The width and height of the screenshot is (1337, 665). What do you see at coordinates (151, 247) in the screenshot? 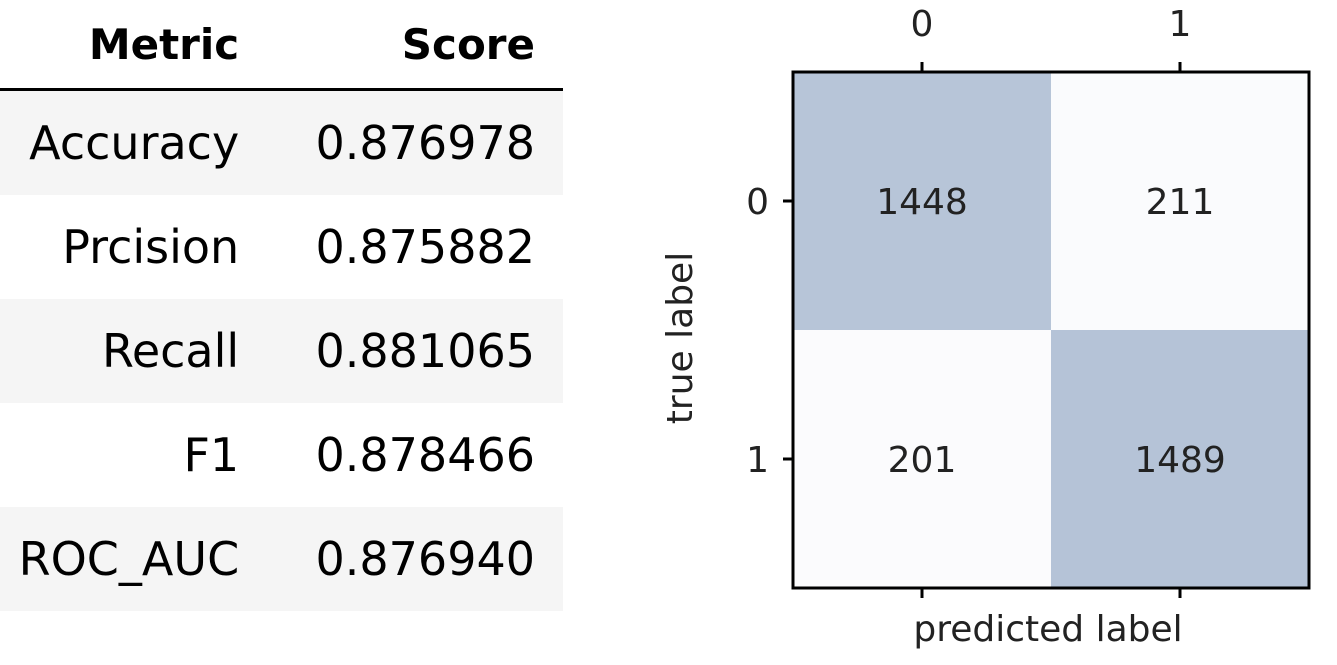
I see `metric-name-cell: Prcision` at bounding box center [151, 247].